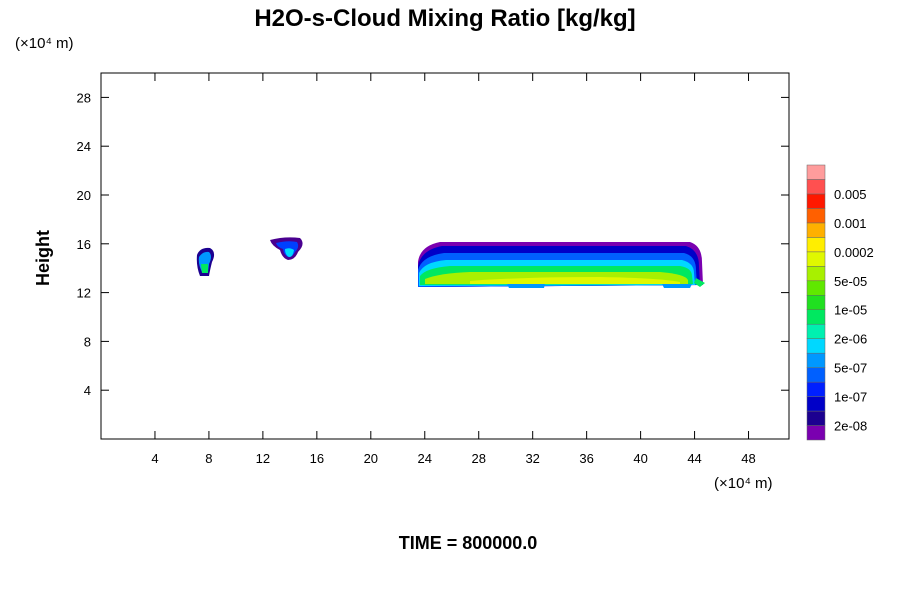 The width and height of the screenshot is (900, 600). Describe the element at coordinates (468, 543) in the screenshot. I see `time-label: TIME = 800000.0` at that location.